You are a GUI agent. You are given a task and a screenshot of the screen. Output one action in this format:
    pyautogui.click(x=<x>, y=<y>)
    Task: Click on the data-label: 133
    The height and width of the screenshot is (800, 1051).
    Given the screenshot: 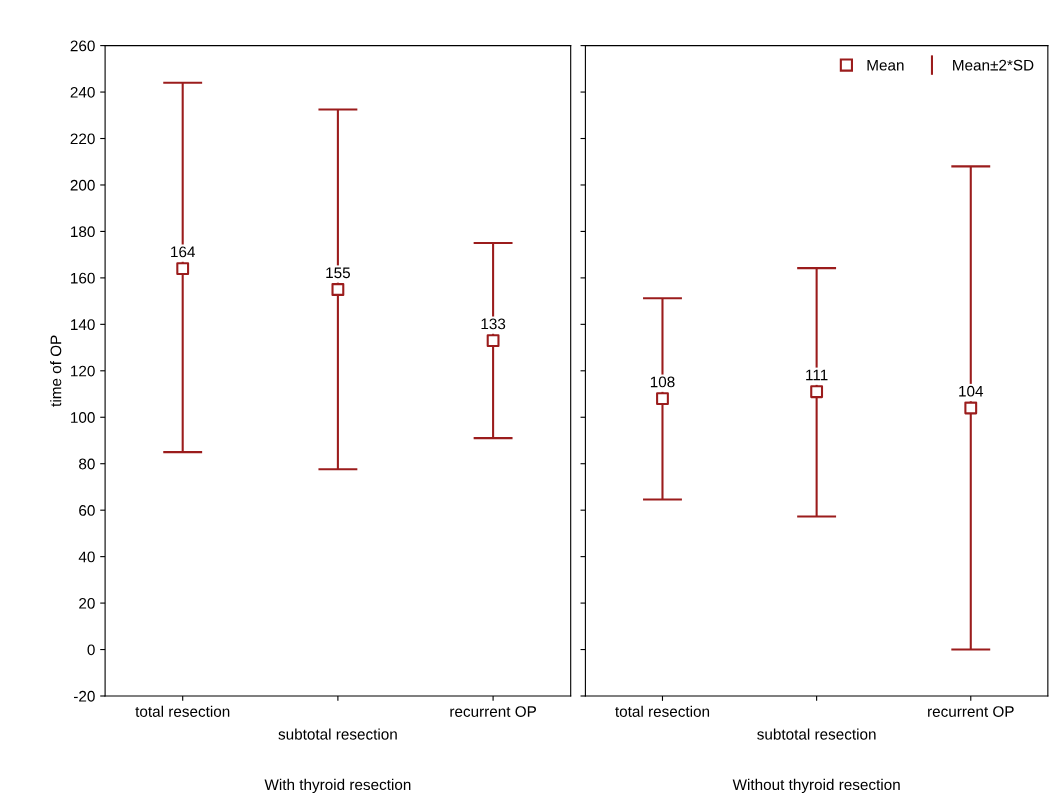 What is the action you would take?
    pyautogui.click(x=493, y=324)
    